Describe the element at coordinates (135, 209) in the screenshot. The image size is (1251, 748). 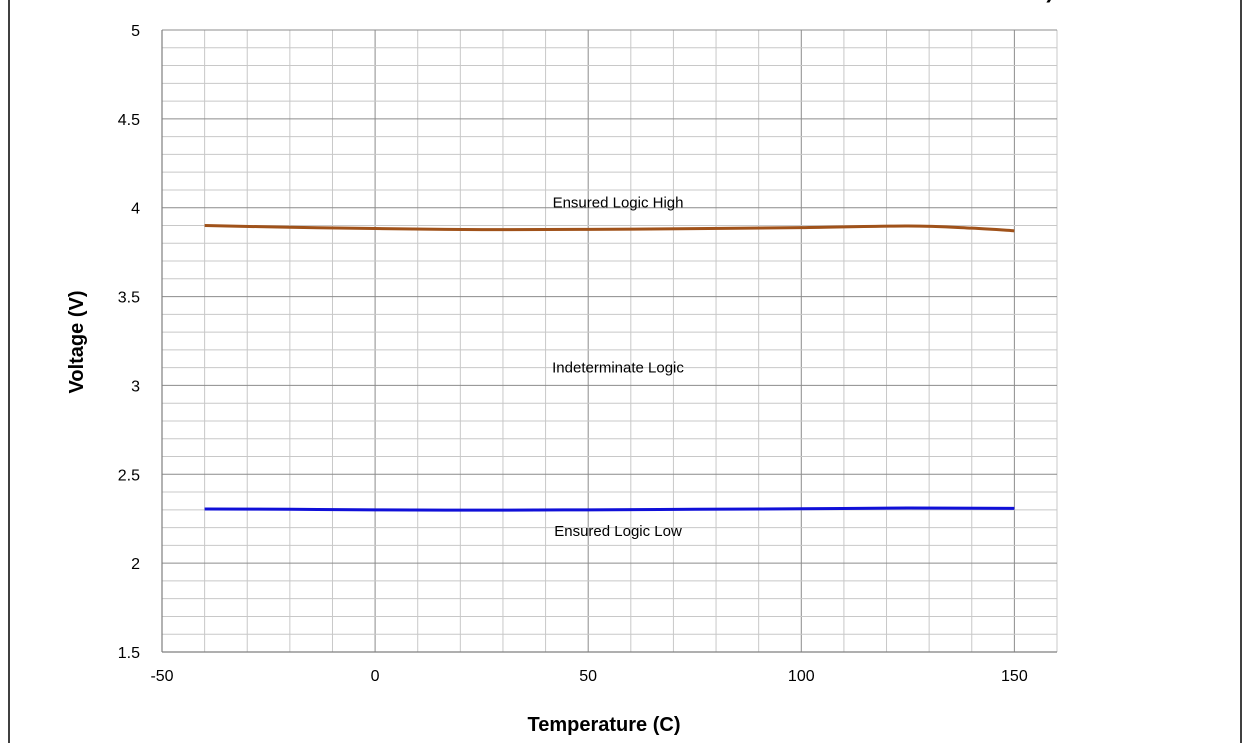
I see `y-tick-label: 4` at that location.